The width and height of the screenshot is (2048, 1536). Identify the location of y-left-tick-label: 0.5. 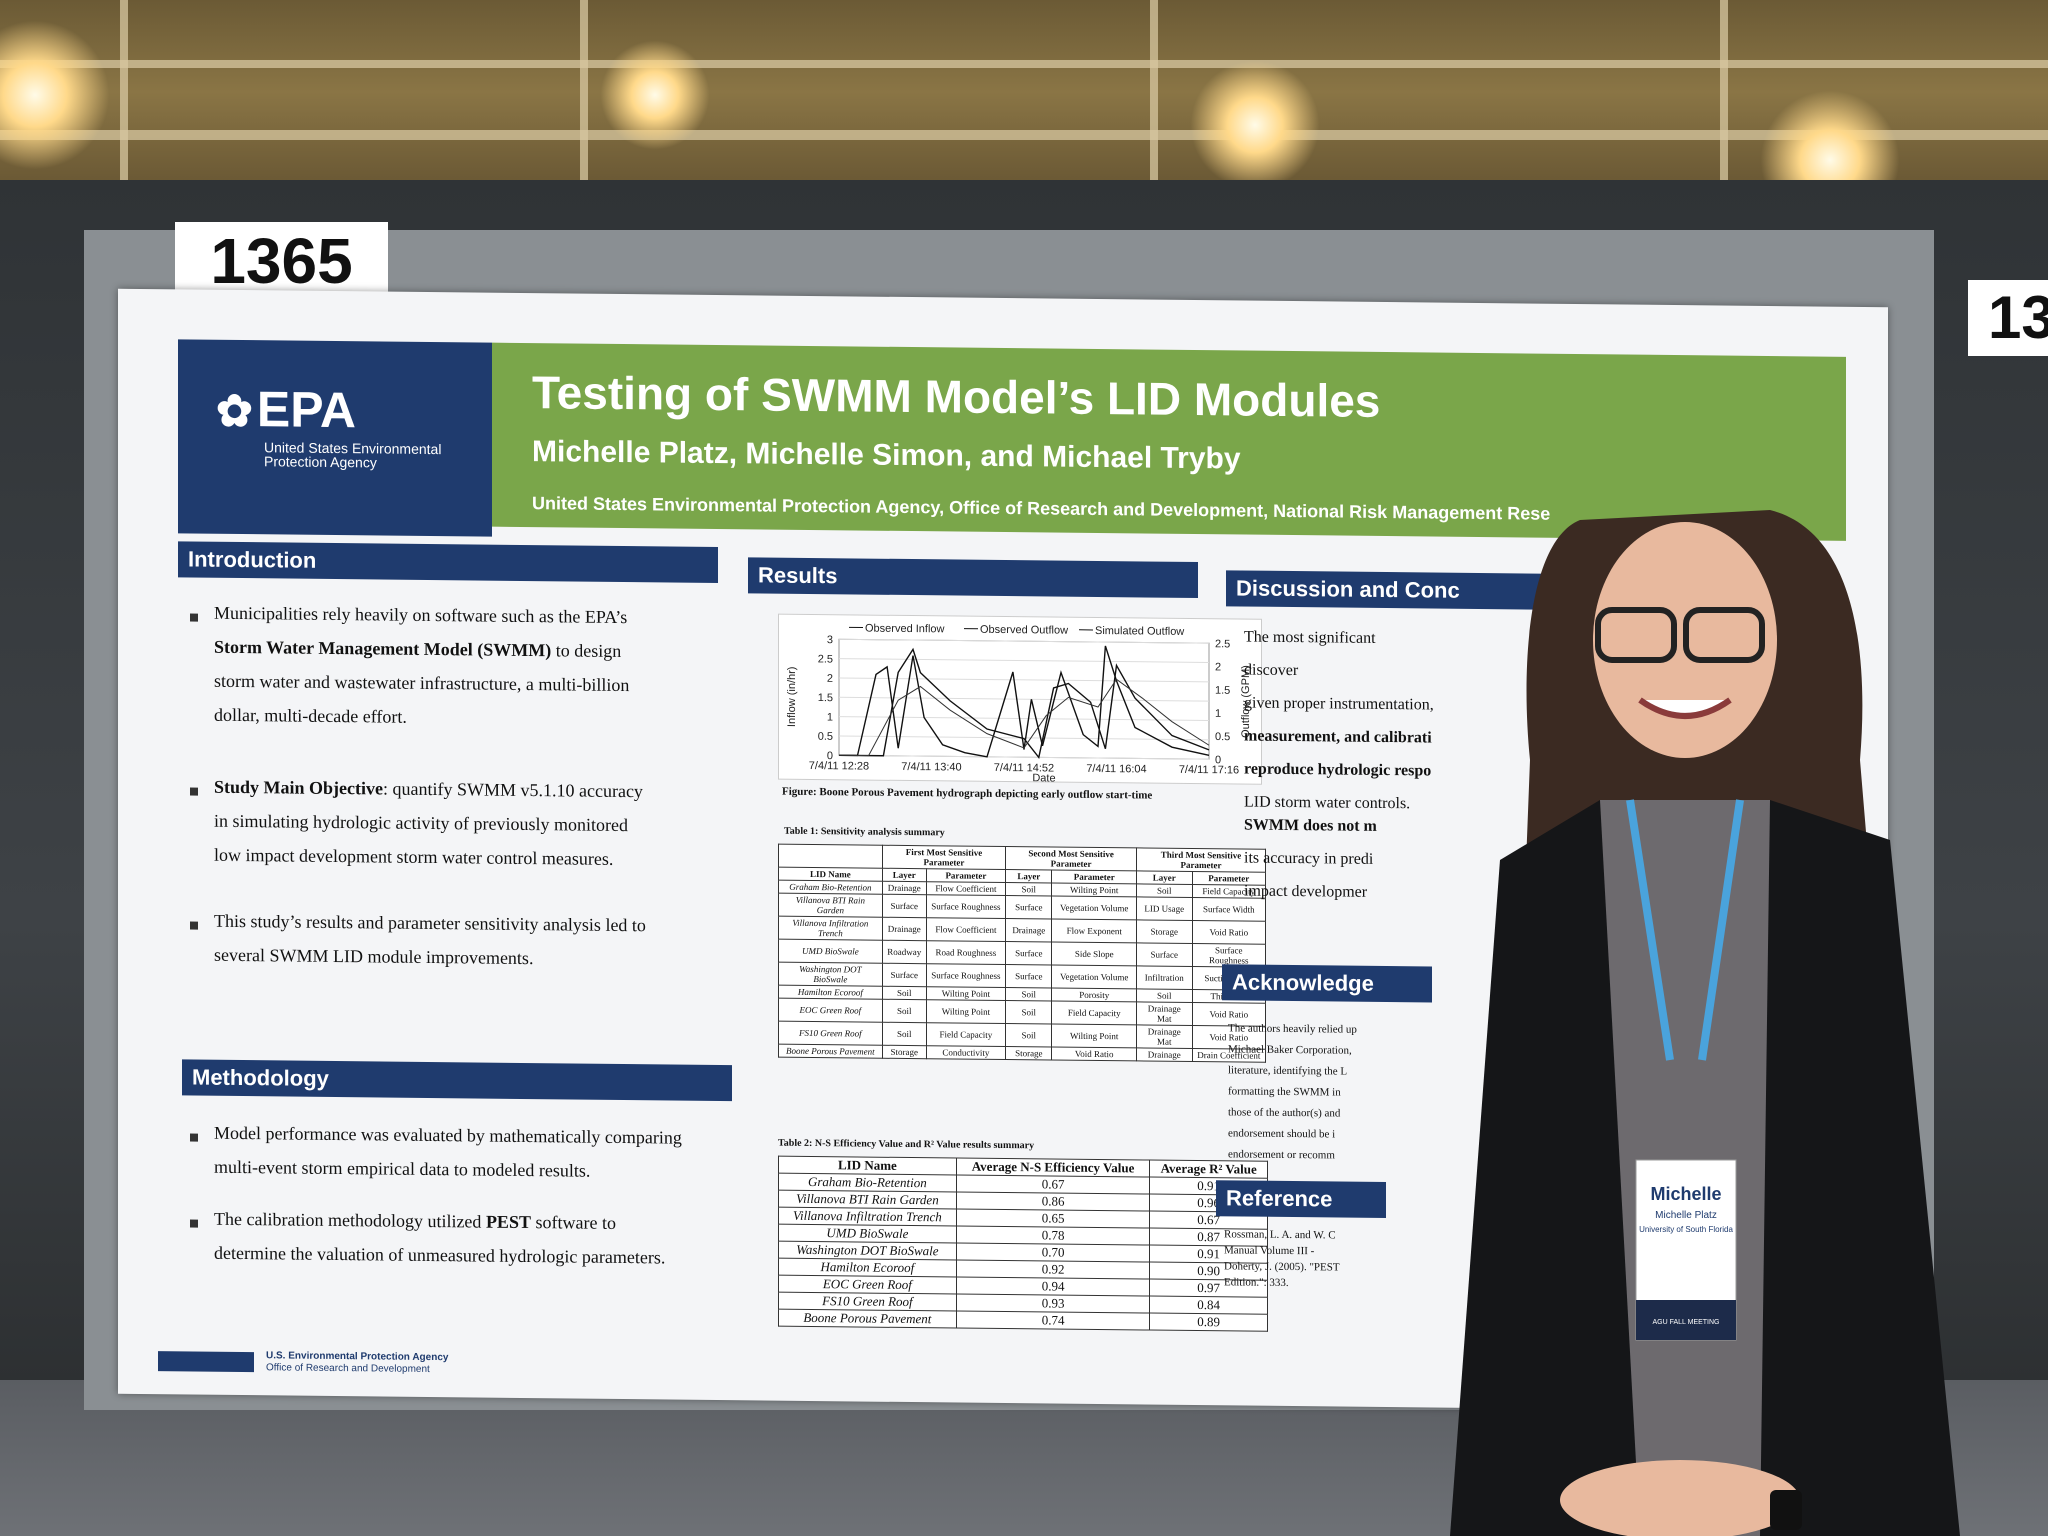
(825, 737).